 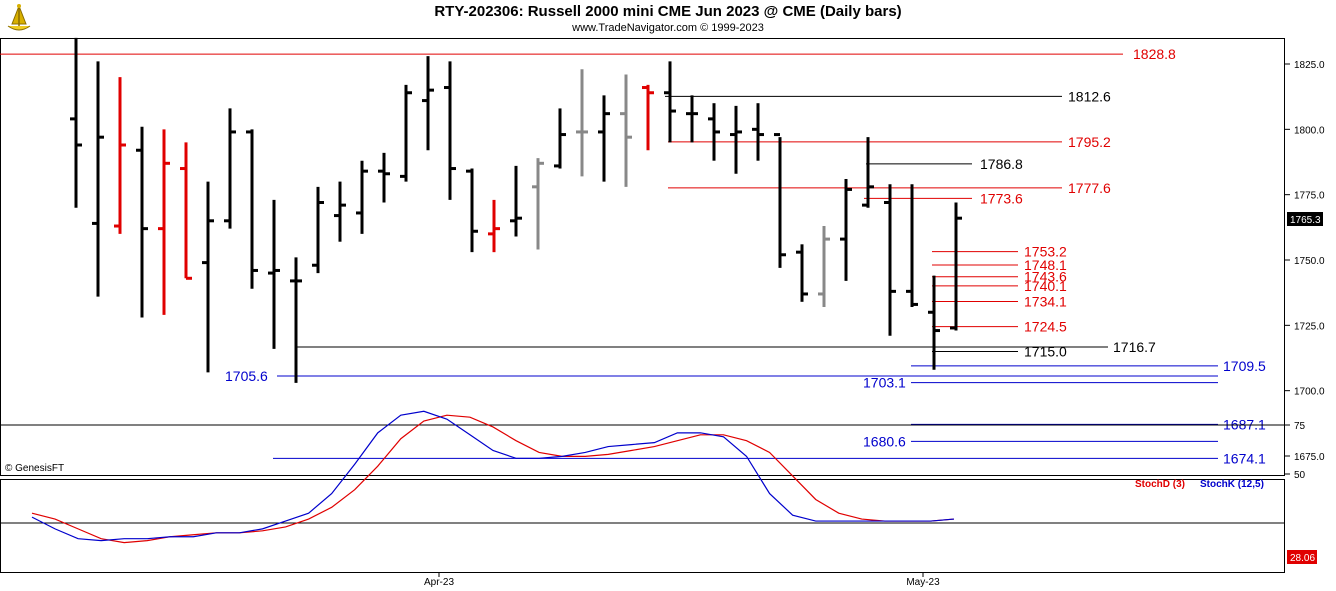 I want to click on last-price-badge: 1765.3, so click(x=1305, y=220).